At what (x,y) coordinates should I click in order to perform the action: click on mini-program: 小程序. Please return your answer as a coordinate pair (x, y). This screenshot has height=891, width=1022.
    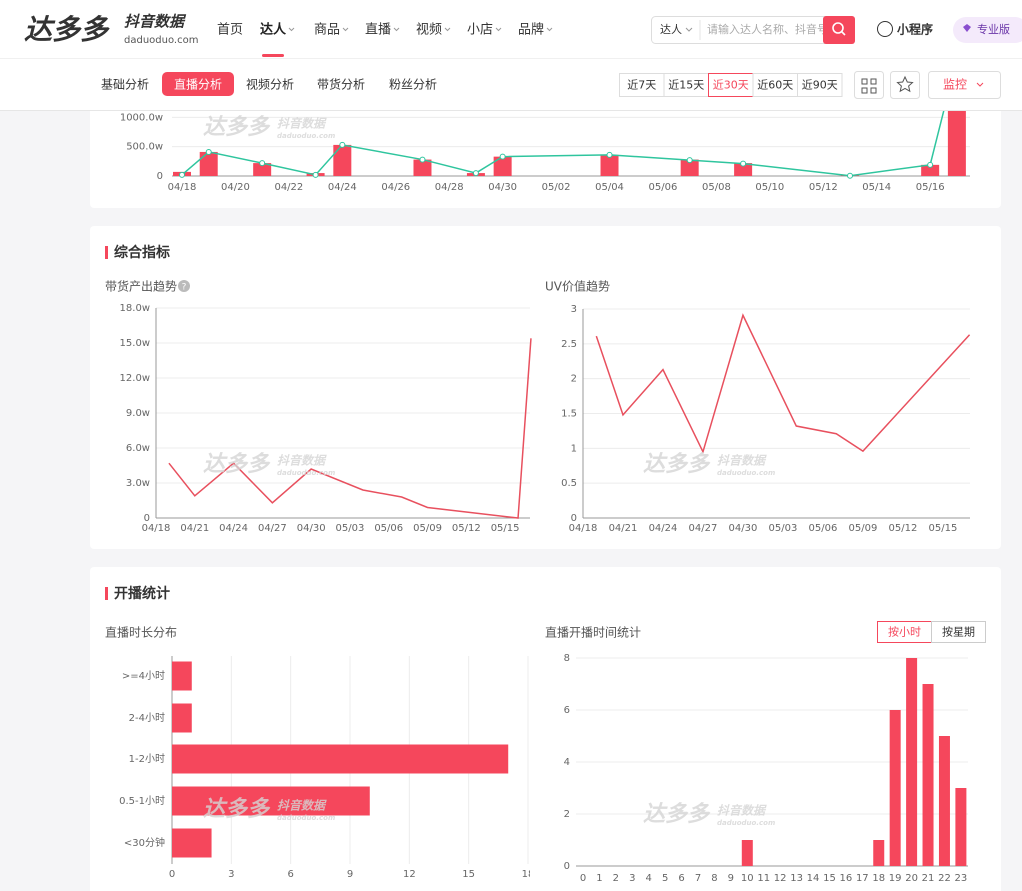
    Looking at the image, I should click on (915, 29).